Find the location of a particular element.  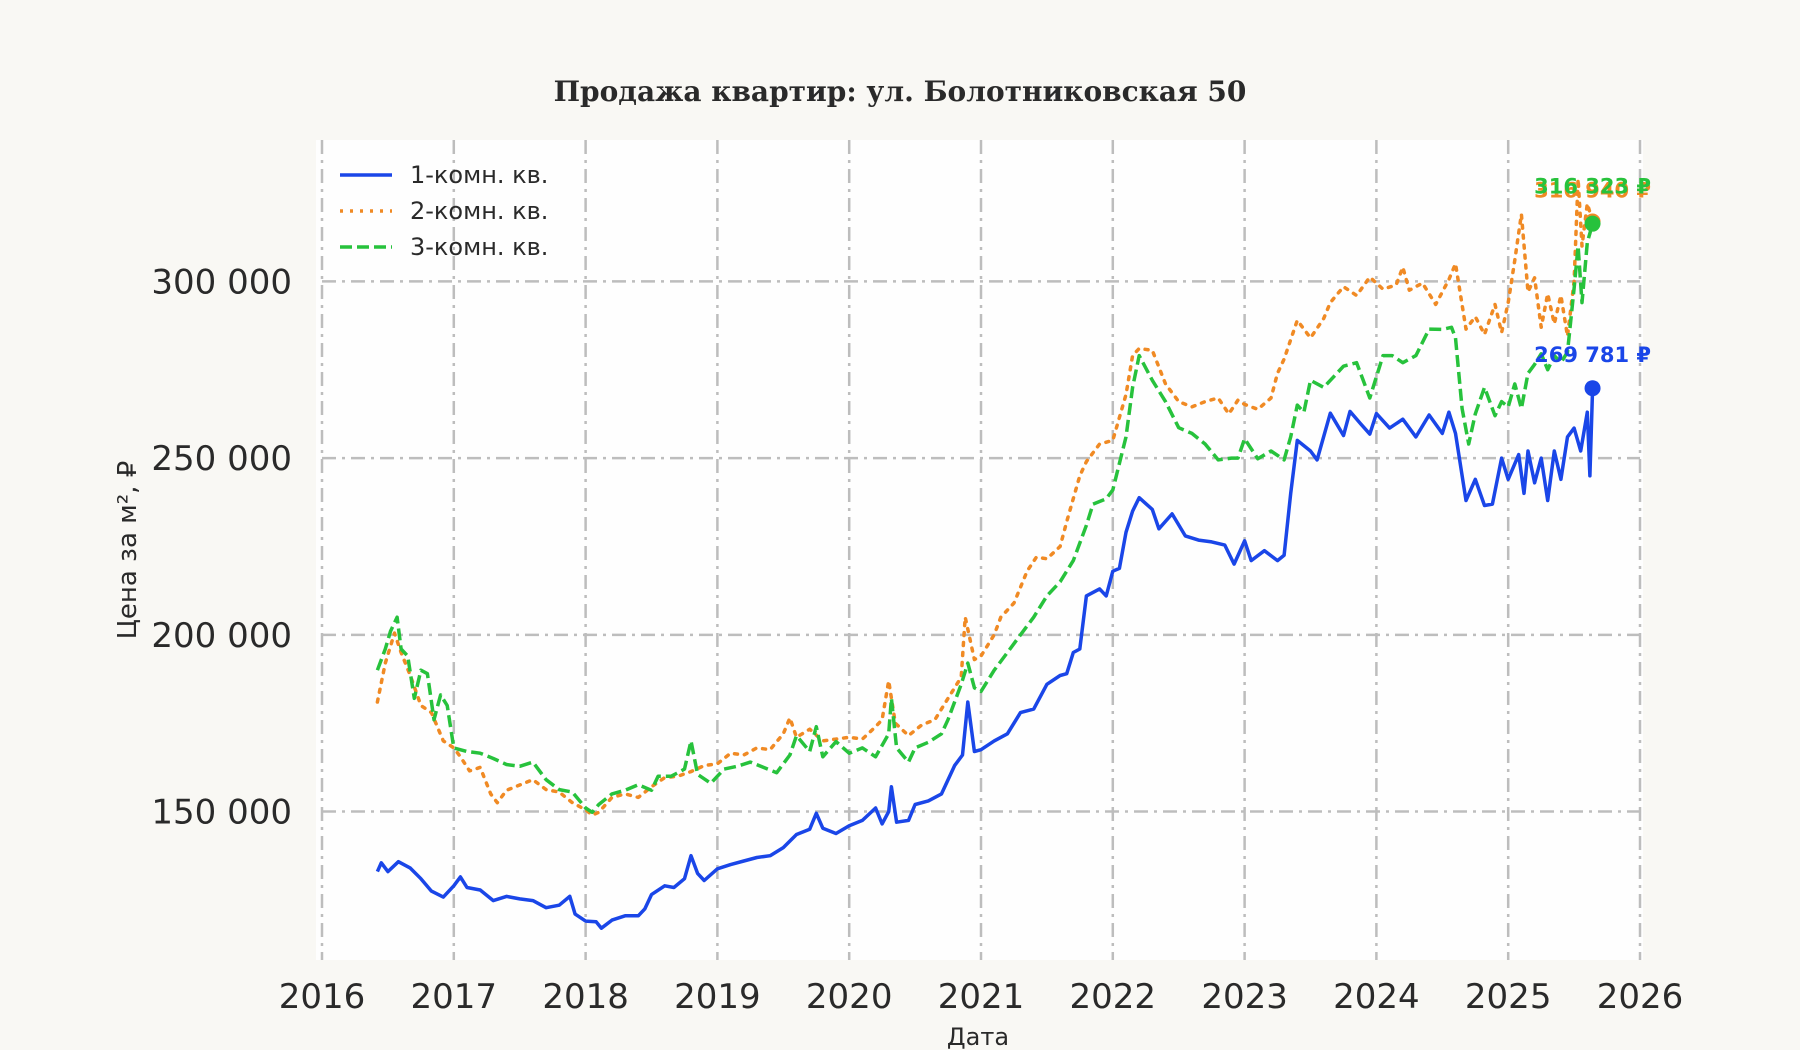

x-tick-label: 2016 is located at coordinates (322, 997).